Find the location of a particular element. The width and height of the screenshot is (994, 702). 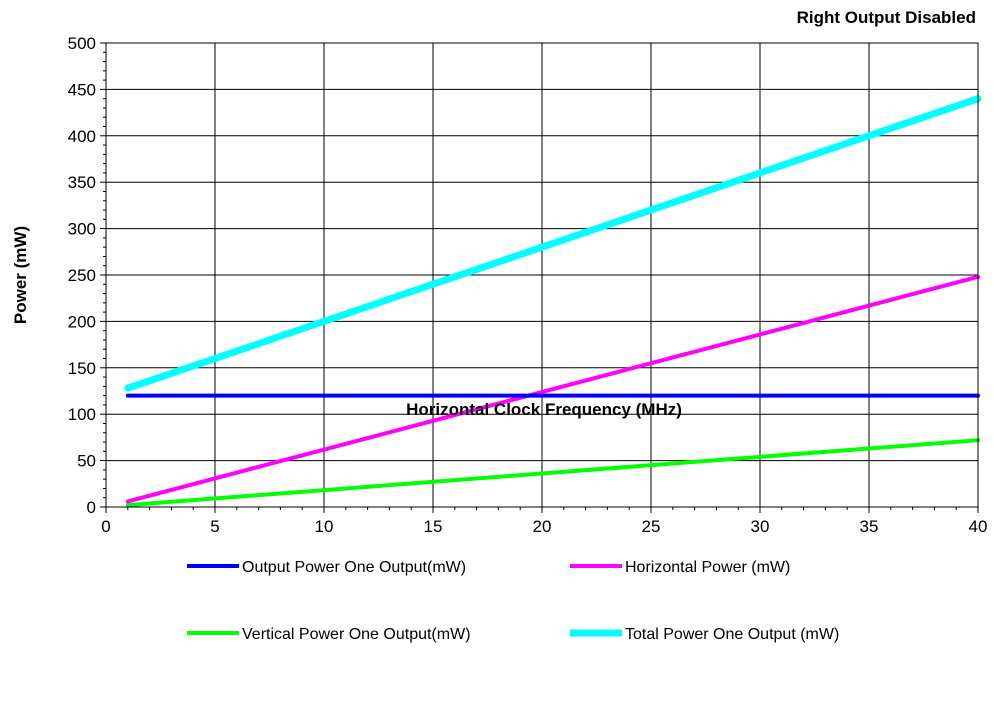

legend-item-1: Horizontal Power (mW) is located at coordinates (680, 567).